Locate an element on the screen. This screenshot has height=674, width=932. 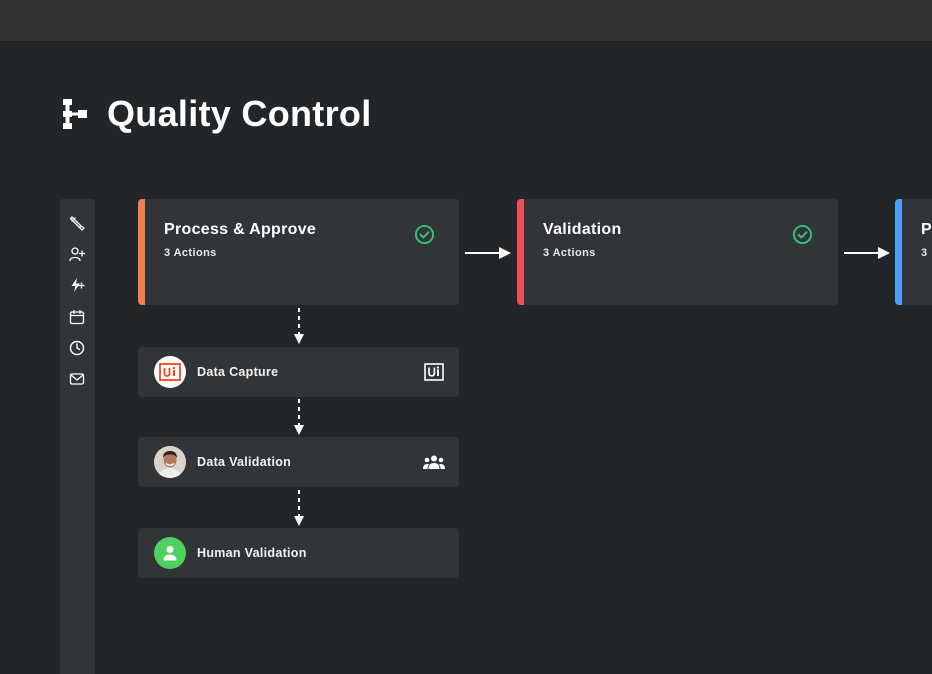
action-label: Data Validation is located at coordinates (244, 462).